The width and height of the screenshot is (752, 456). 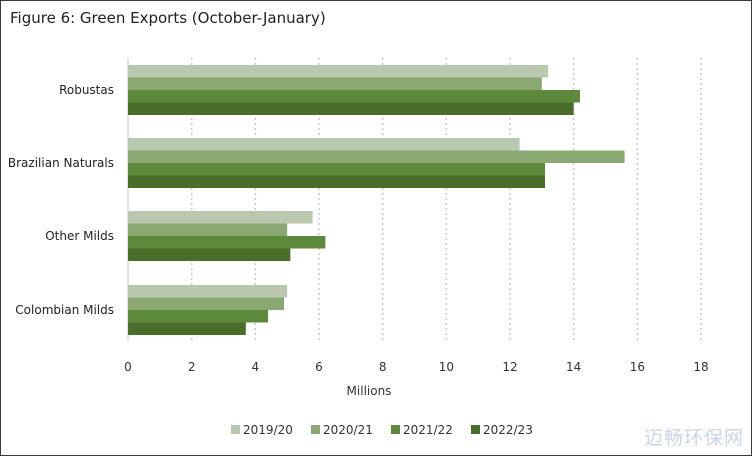 What do you see at coordinates (192, 367) in the screenshot?
I see `x-tick-label: 2` at bounding box center [192, 367].